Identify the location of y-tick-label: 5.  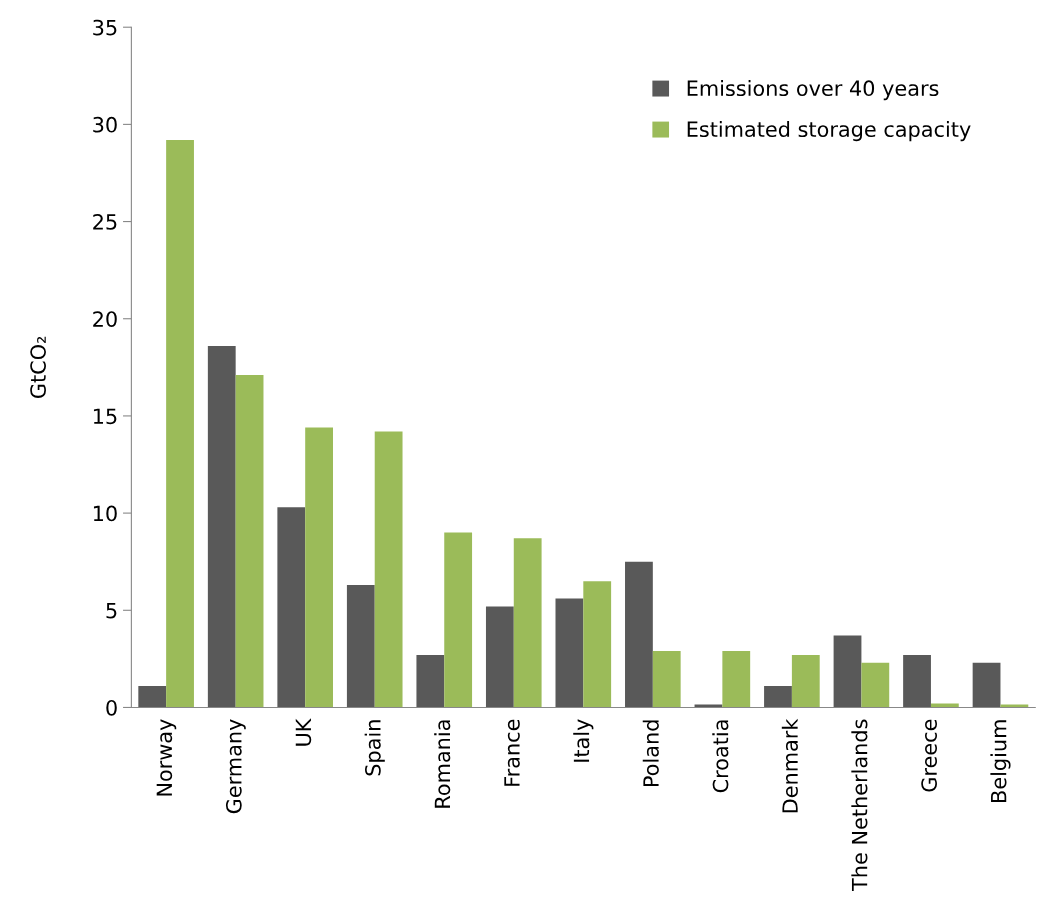
(111, 611).